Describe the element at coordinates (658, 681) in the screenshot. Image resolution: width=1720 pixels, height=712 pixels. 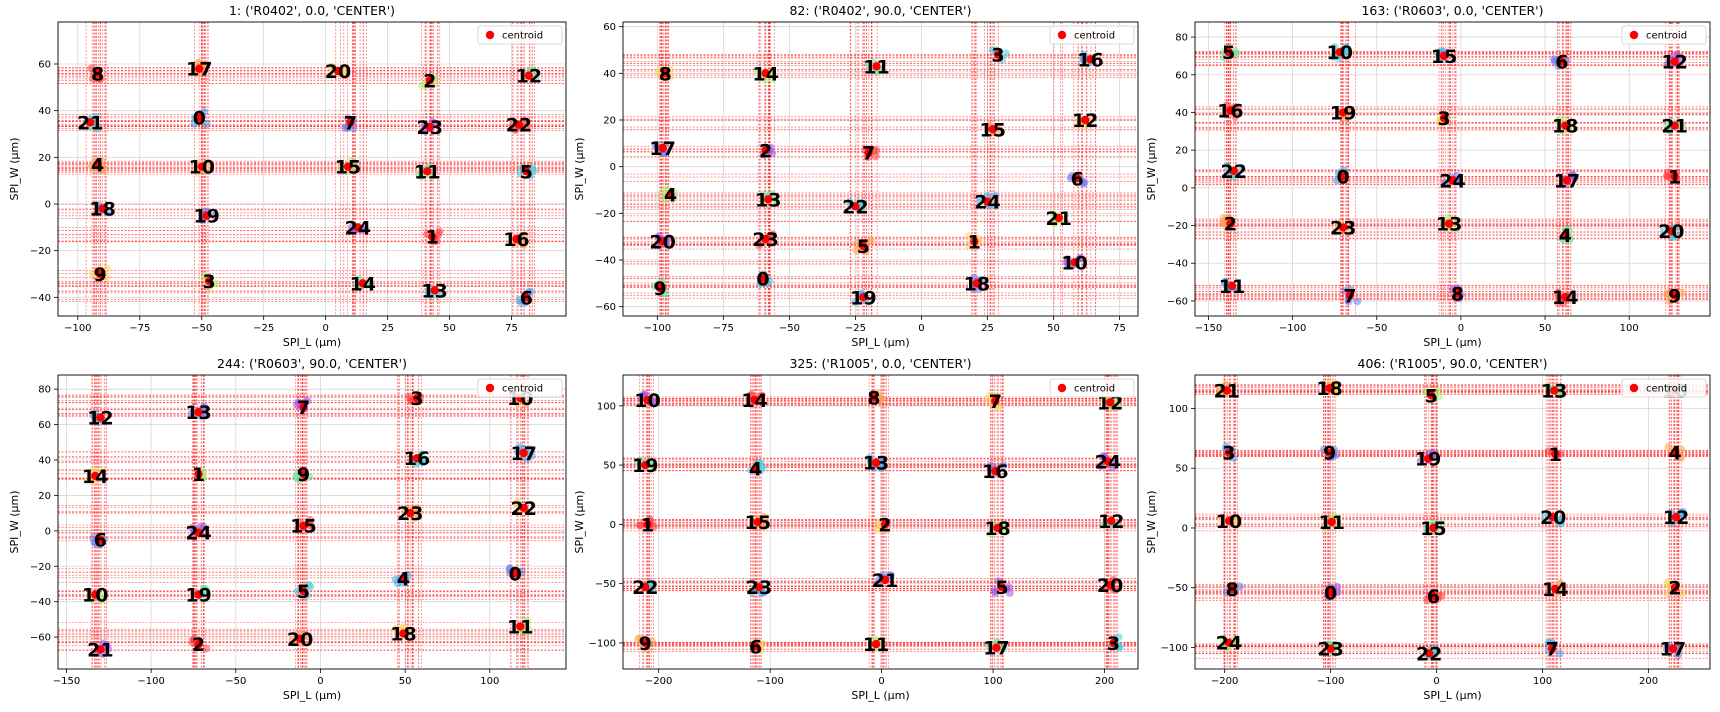
I see `x-tick-label: −200` at that location.